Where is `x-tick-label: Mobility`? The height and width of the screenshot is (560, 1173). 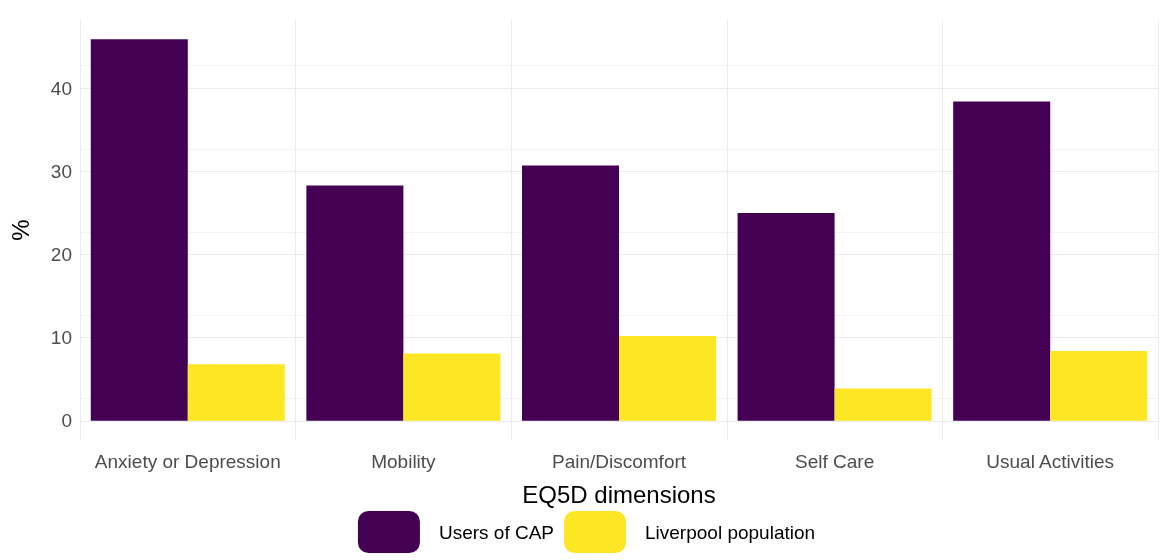
x-tick-label: Mobility is located at coordinates (404, 461).